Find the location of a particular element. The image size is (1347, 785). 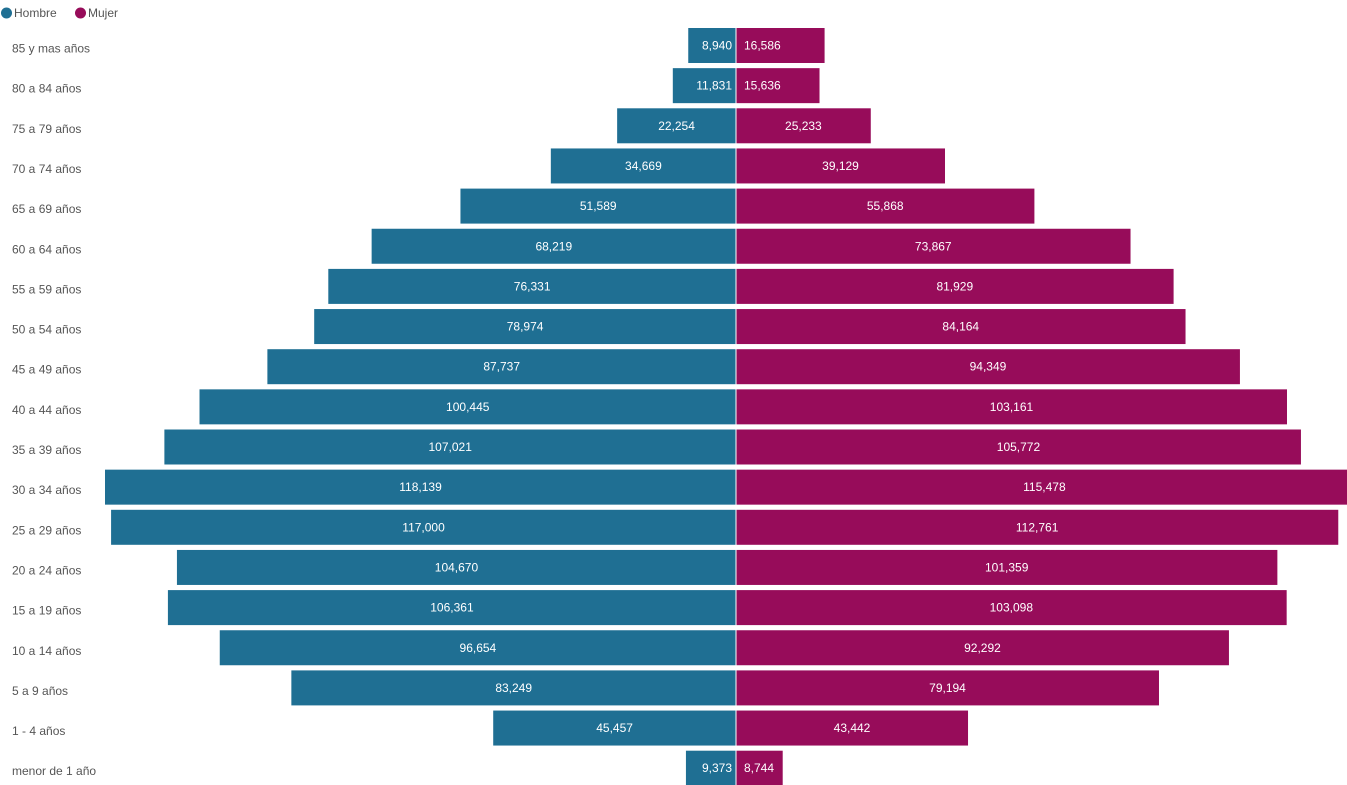

data-label-mujer-25-a-29-anos: 112,761 is located at coordinates (1037, 527).